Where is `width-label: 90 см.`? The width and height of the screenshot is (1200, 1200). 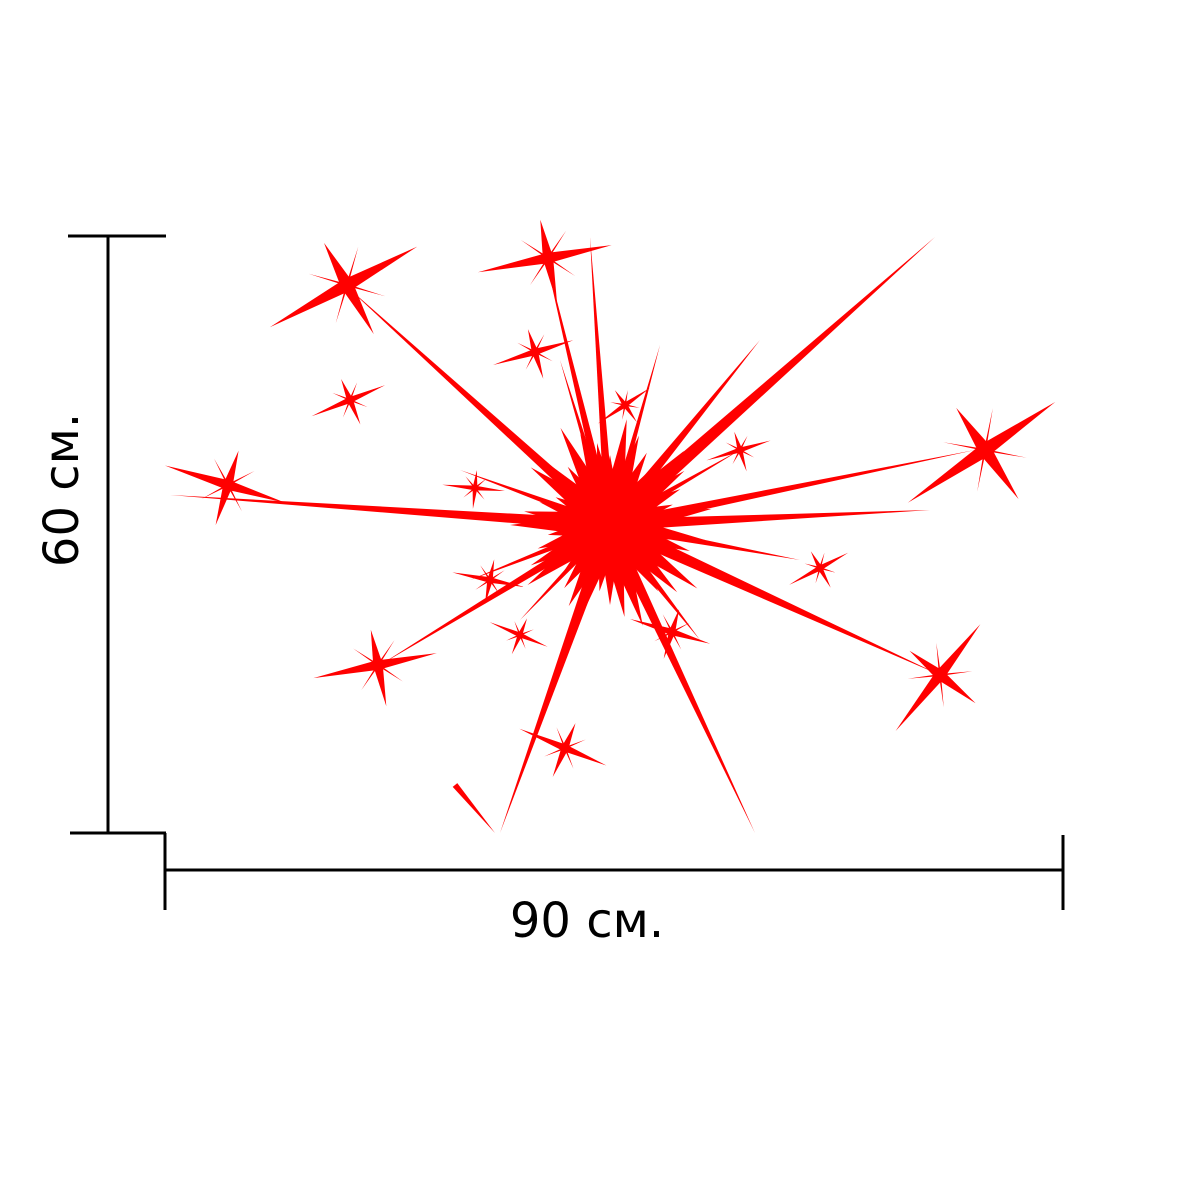
width-label: 90 см. is located at coordinates (587, 921).